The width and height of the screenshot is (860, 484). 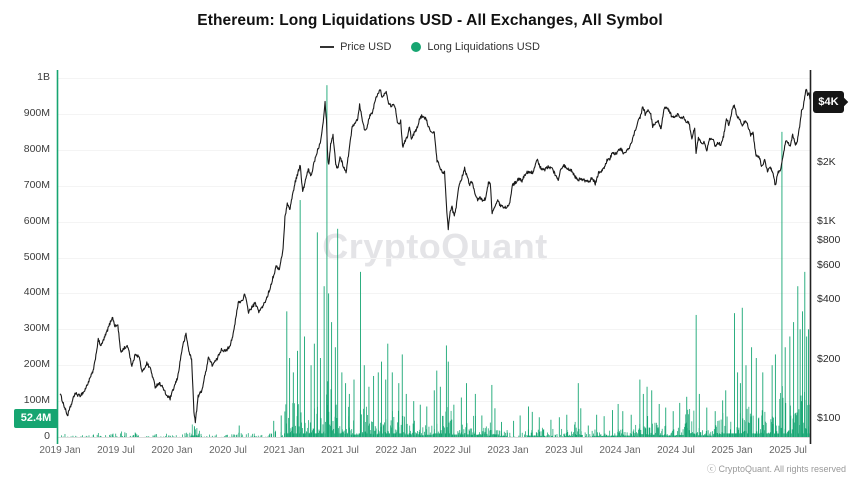 I want to click on current-price-badge: $4K, so click(x=828, y=102).